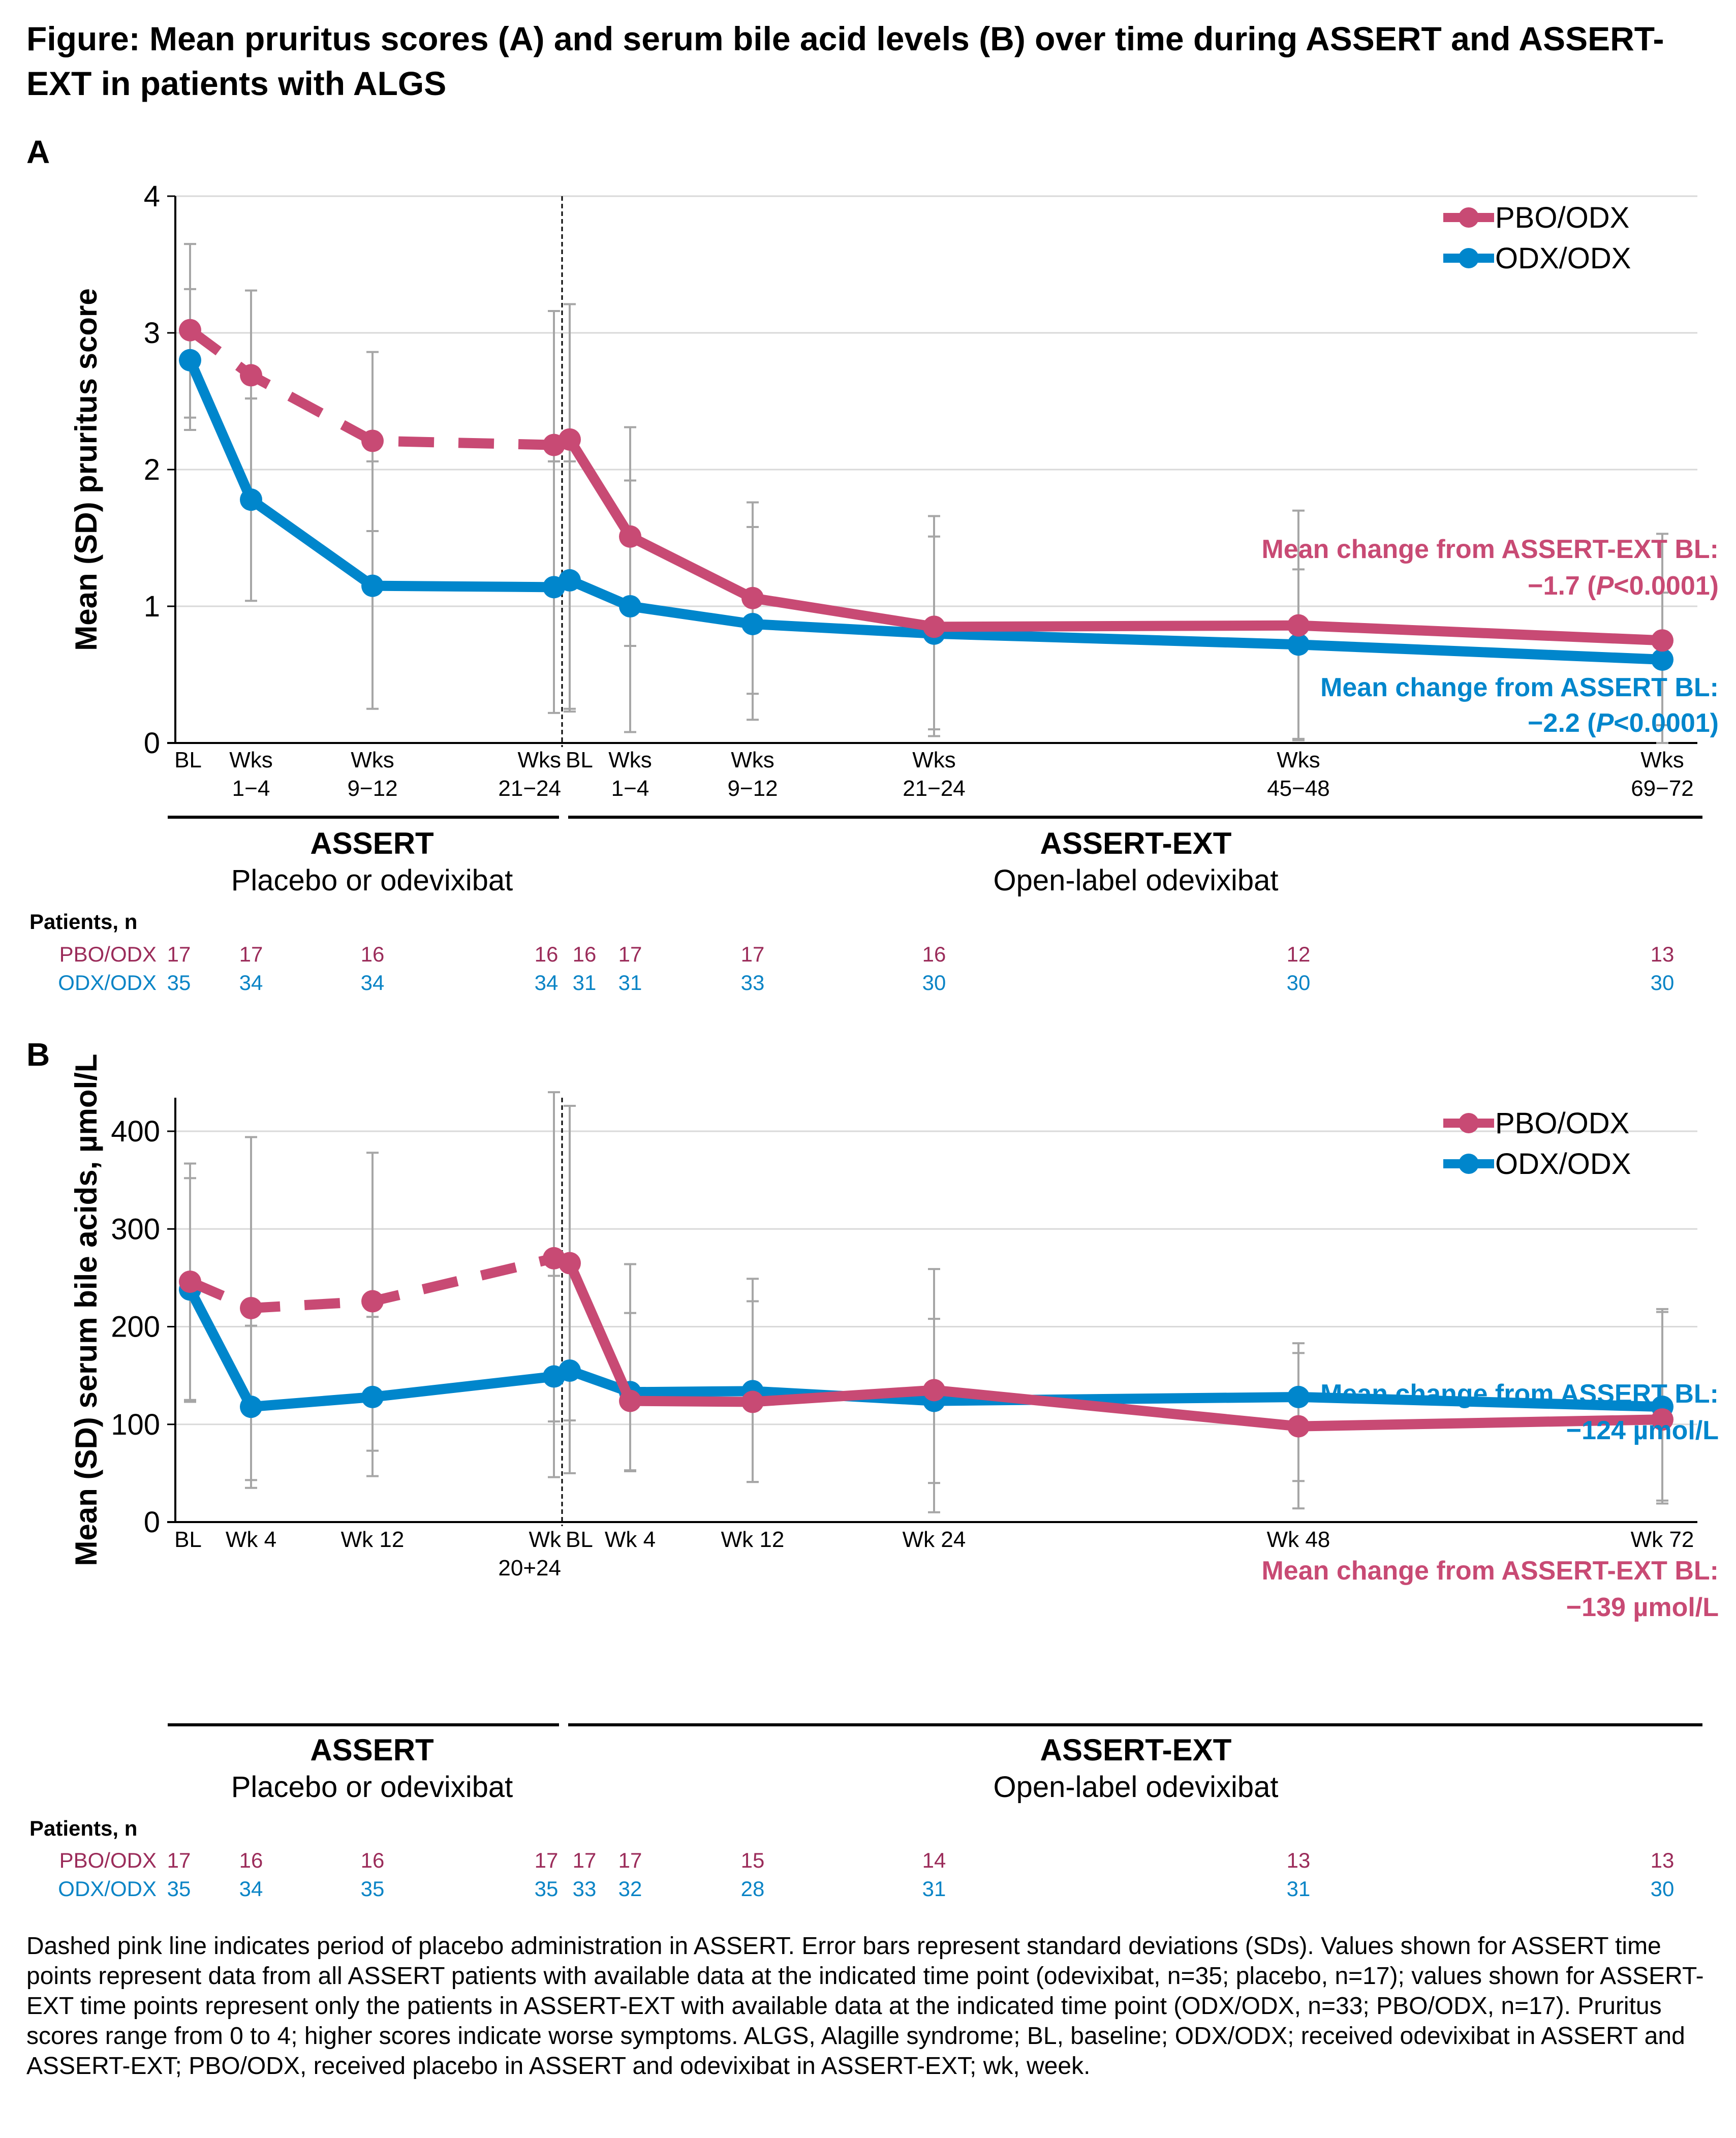 This screenshot has width=1736, height=2138. I want to click on annotation-p-value: <0.0001), so click(1667, 586).